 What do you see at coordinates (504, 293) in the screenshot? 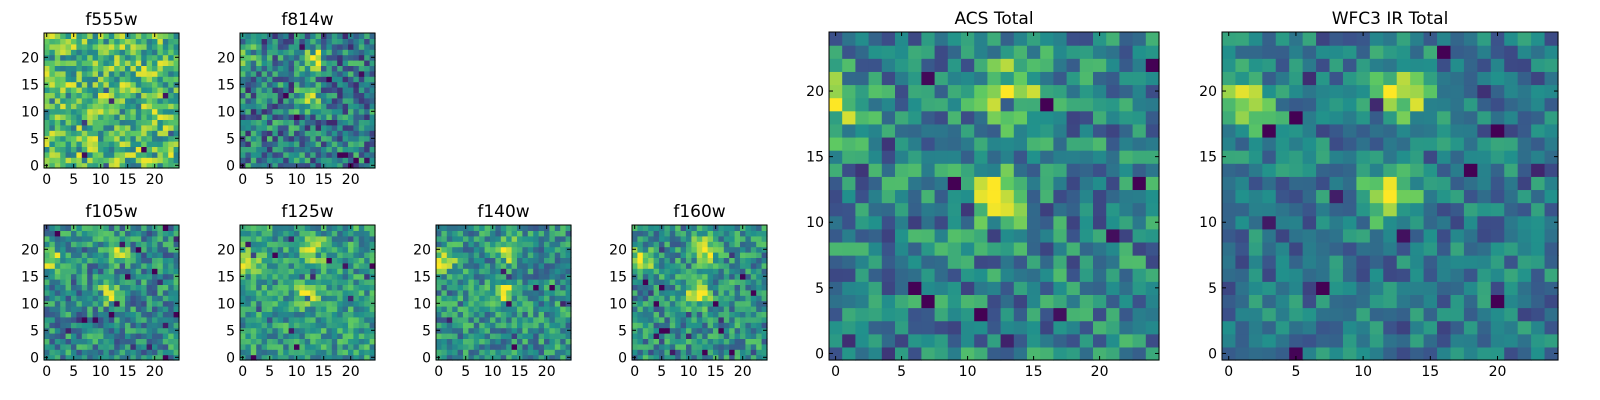
I see `p-f140w-pixels` at bounding box center [504, 293].